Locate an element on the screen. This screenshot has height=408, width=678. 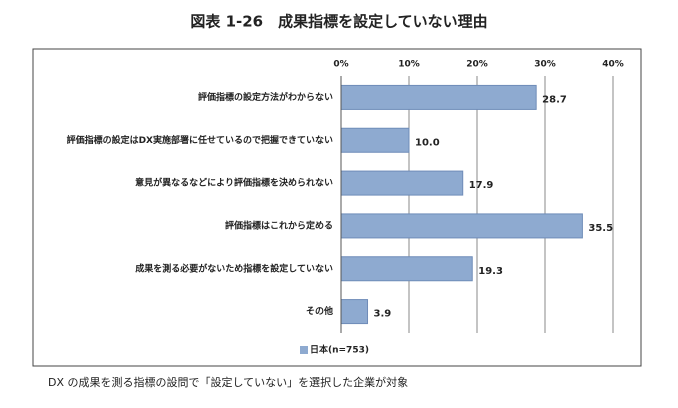
value-label: 3.9 is located at coordinates (383, 314).